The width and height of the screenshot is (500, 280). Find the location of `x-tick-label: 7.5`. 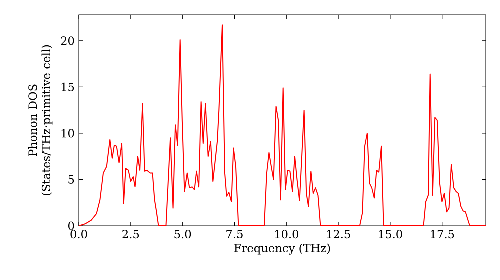

x-tick-label: 7.5 is located at coordinates (234, 234).